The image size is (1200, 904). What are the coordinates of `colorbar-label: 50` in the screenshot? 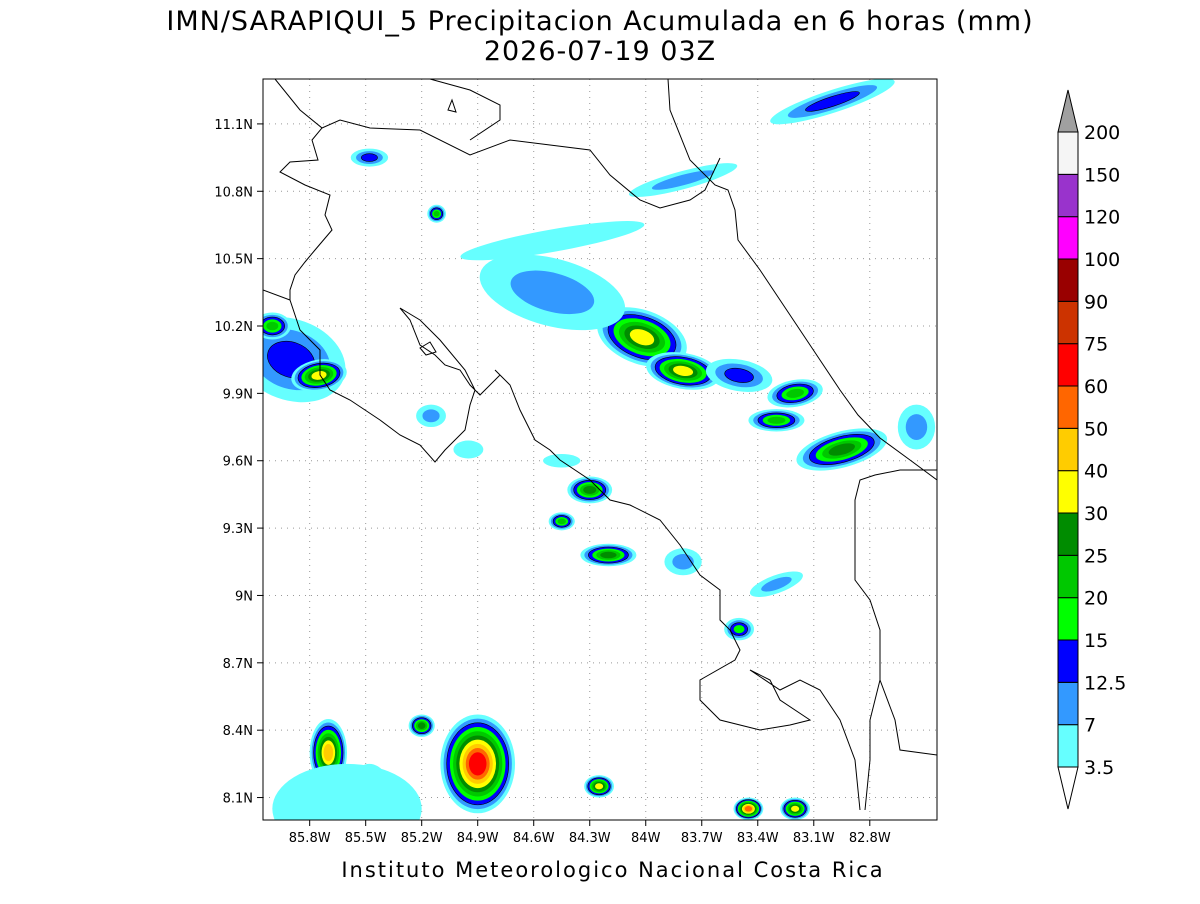 It's located at (1096, 429).